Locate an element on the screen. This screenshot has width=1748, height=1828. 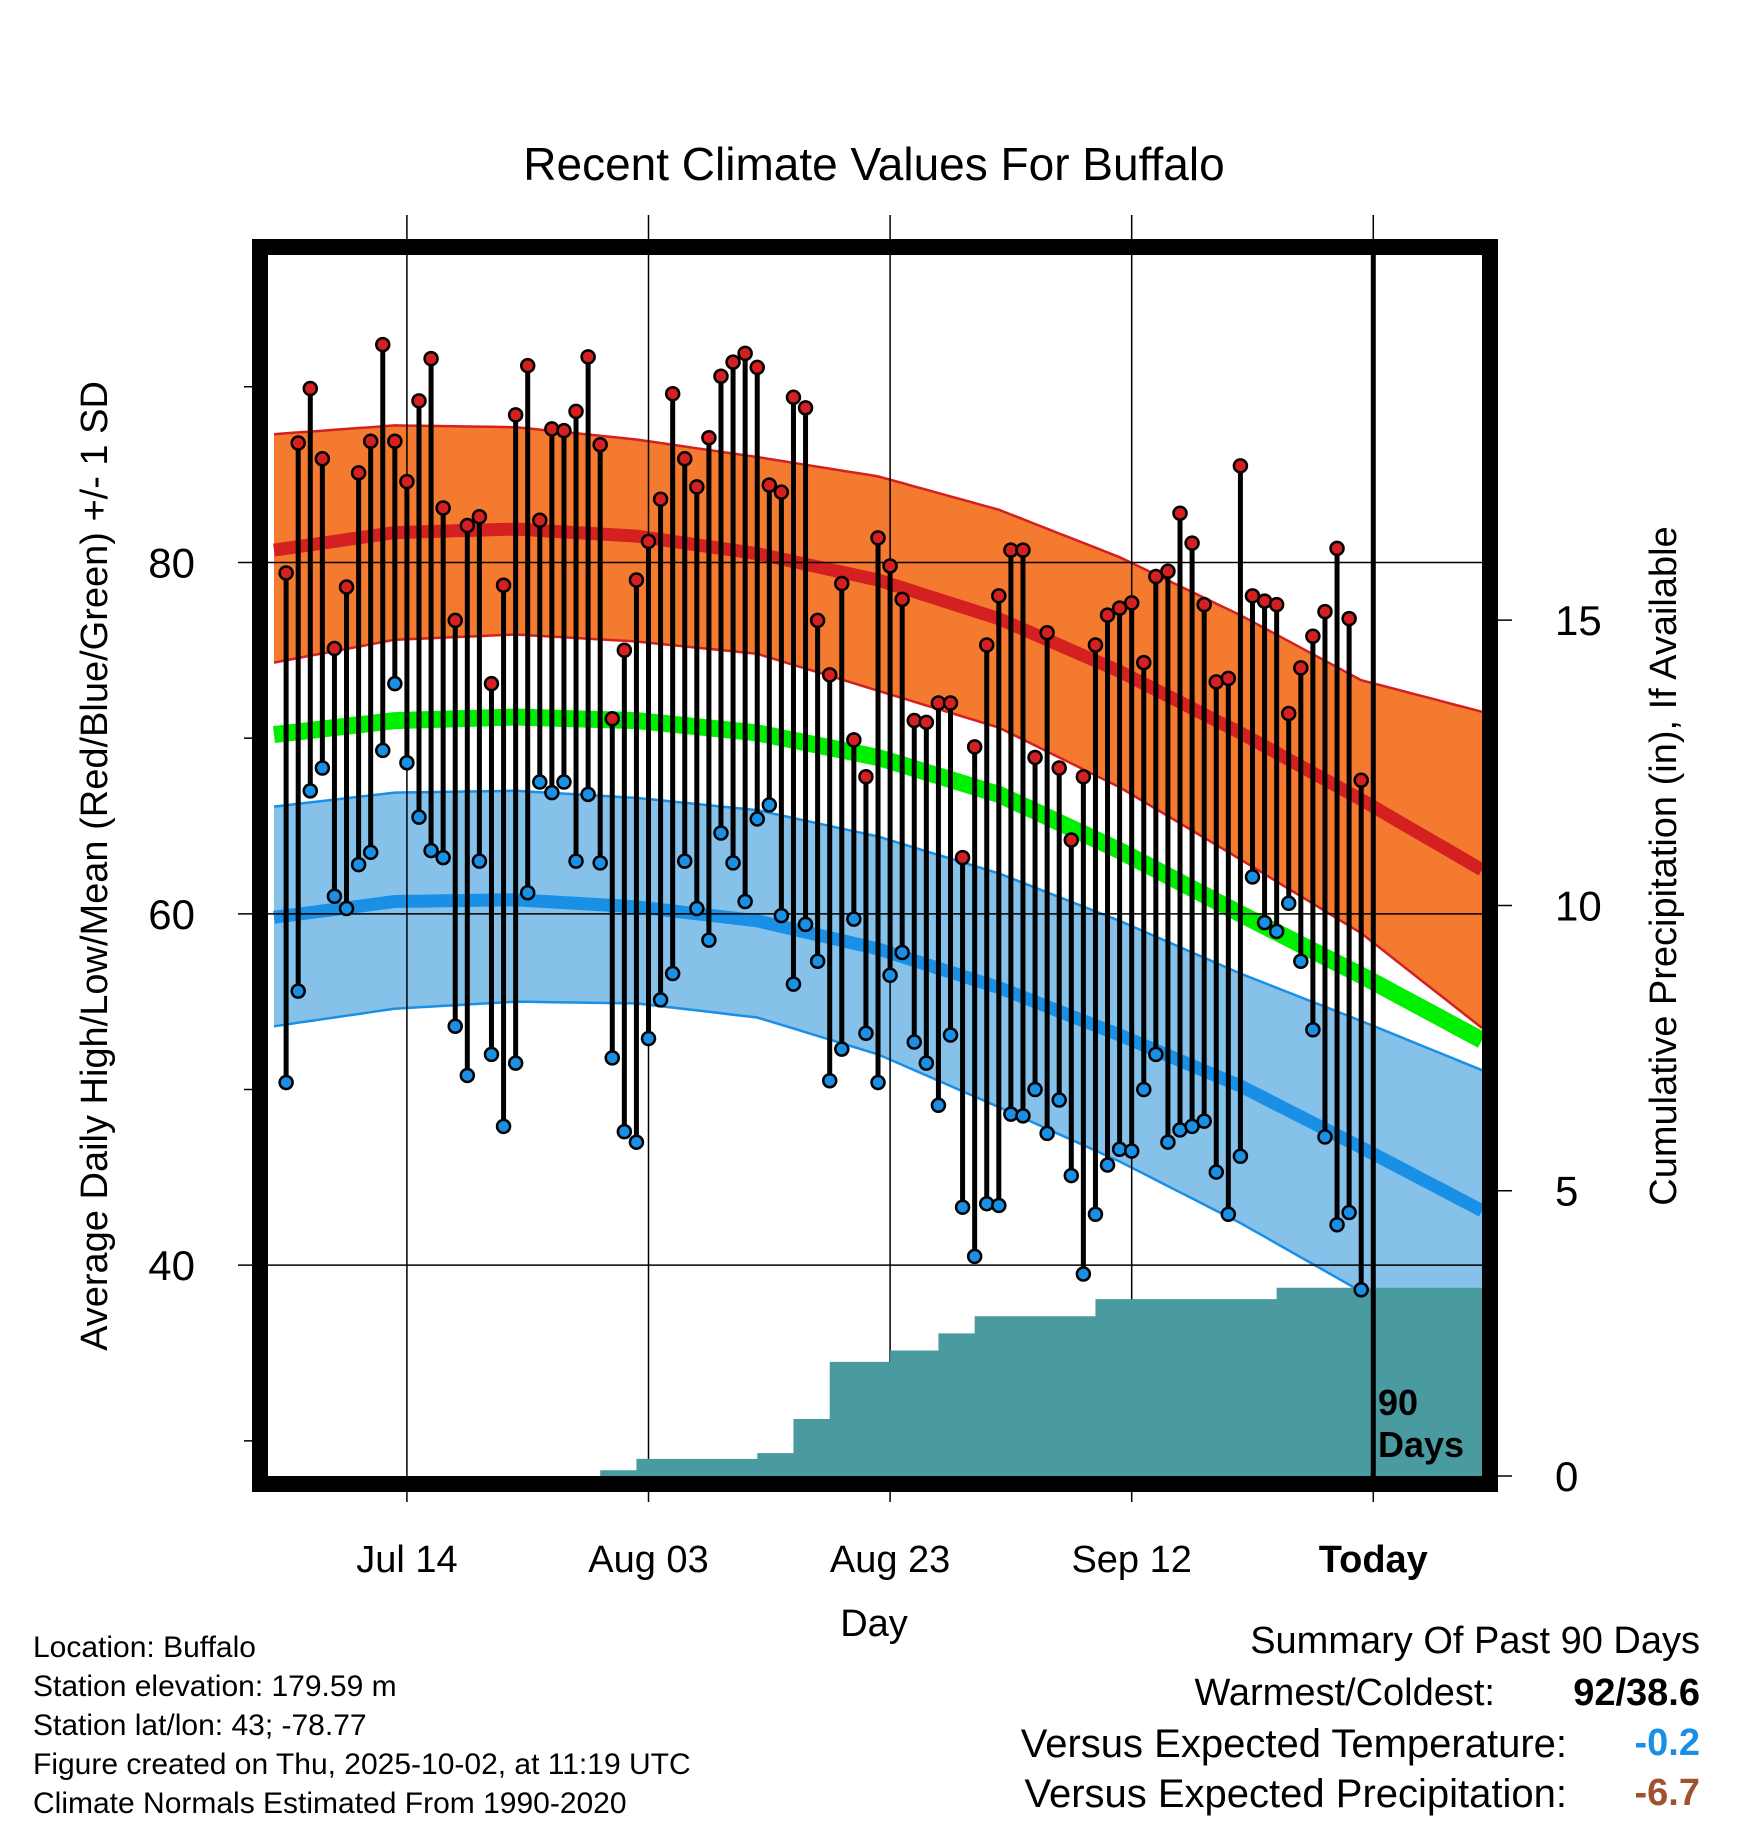
y-tick-label-0: 40 is located at coordinates (171, 1265).